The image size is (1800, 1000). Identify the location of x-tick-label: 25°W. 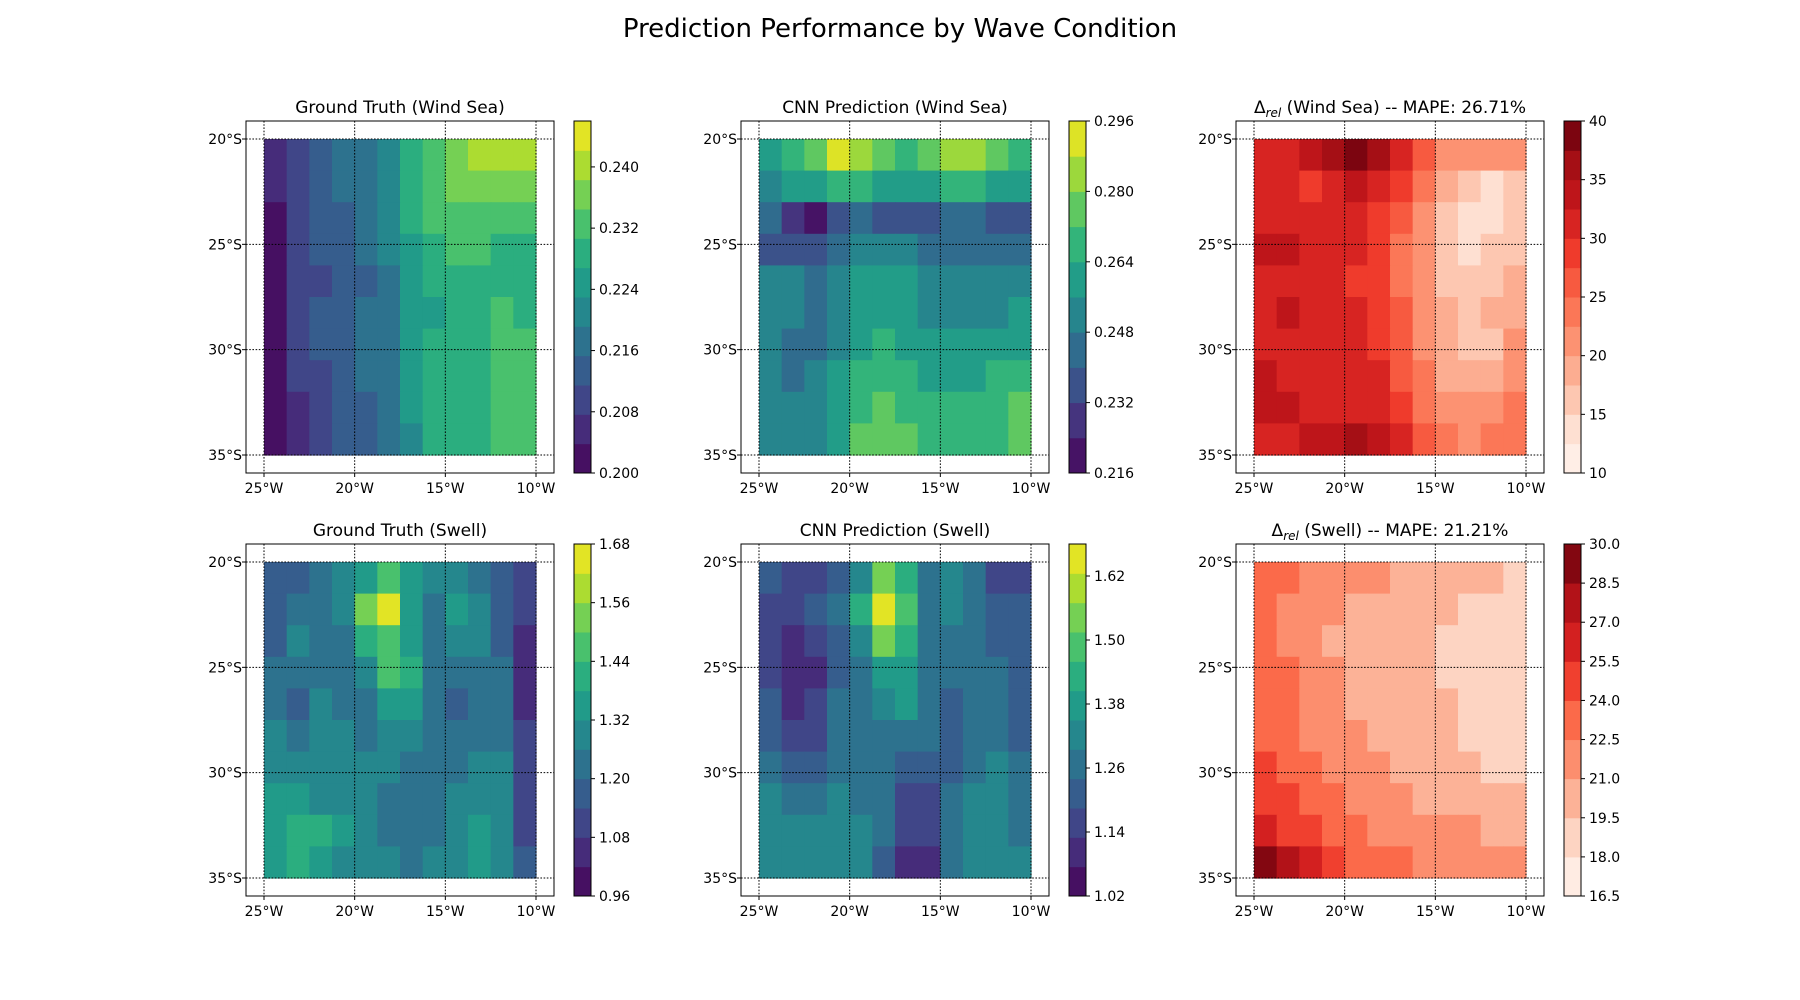
(759, 489).